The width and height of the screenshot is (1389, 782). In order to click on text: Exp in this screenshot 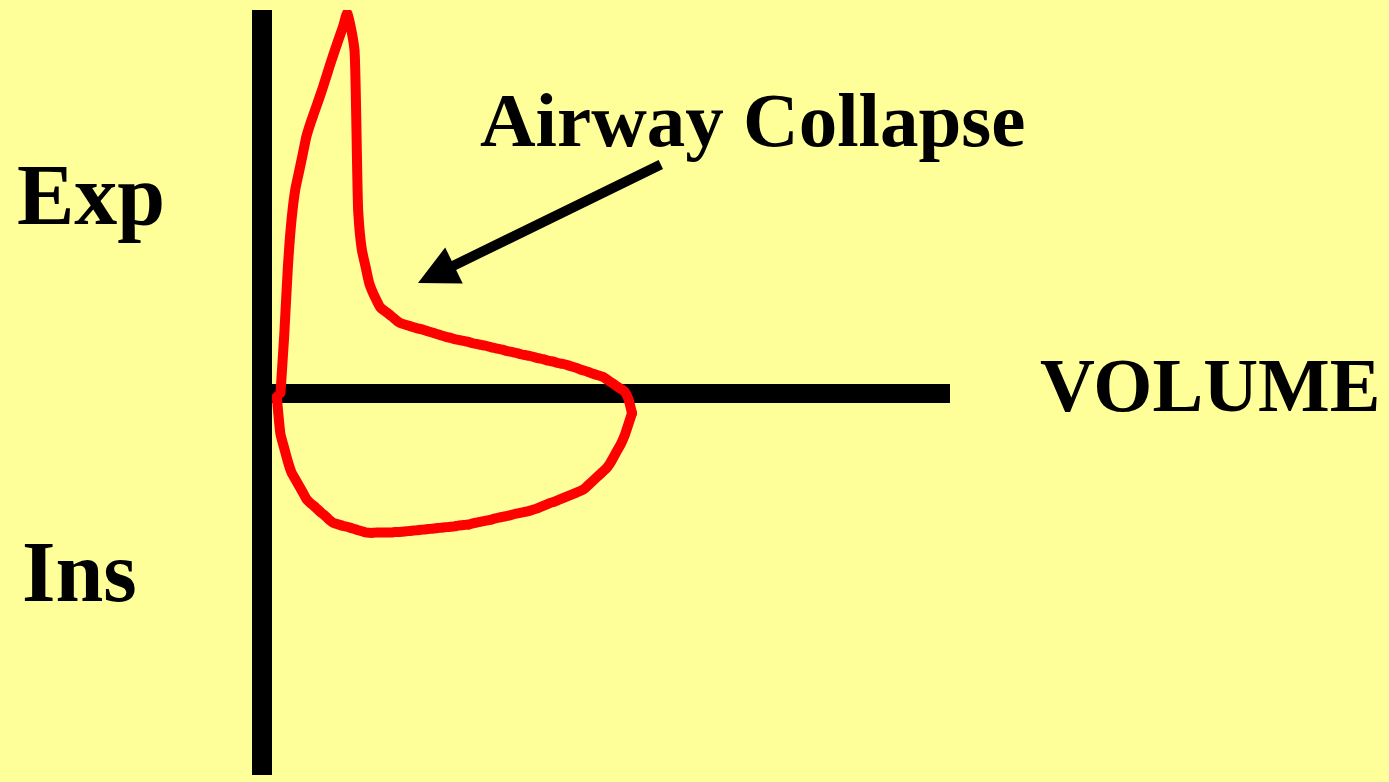, I will do `click(91, 195)`.